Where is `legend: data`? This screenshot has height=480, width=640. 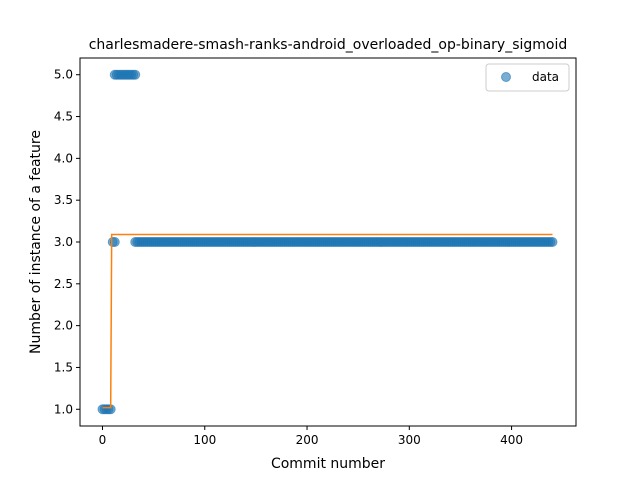
legend: data is located at coordinates (527, 77).